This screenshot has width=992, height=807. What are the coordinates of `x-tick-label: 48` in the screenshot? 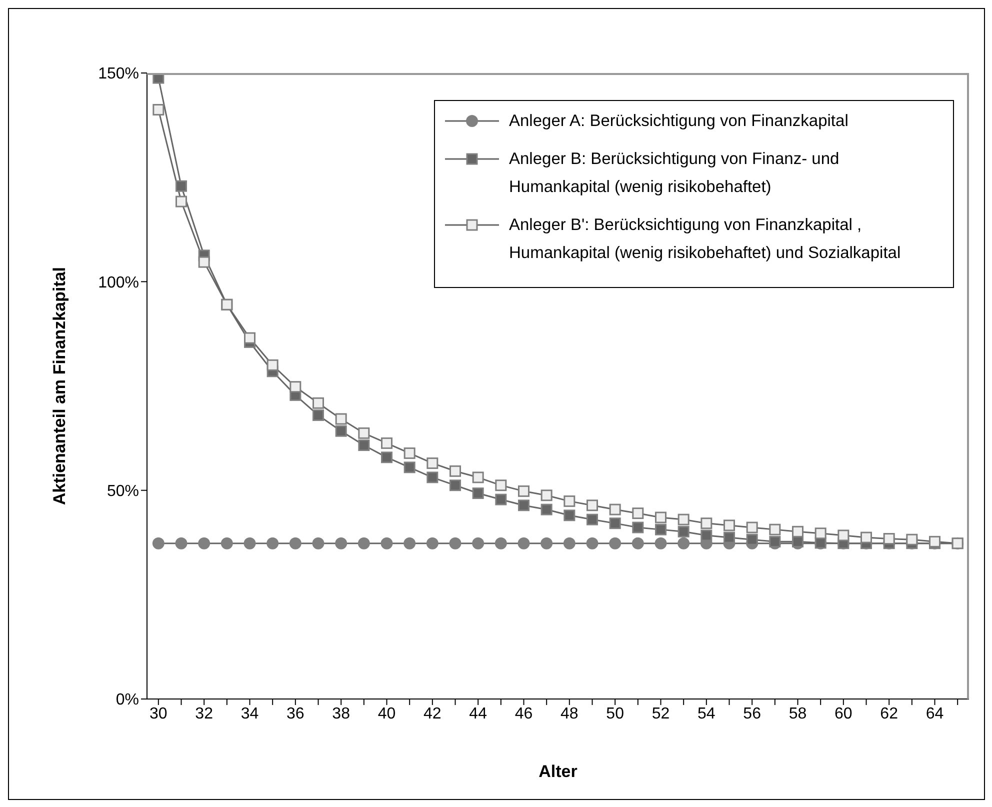 It's located at (569, 713).